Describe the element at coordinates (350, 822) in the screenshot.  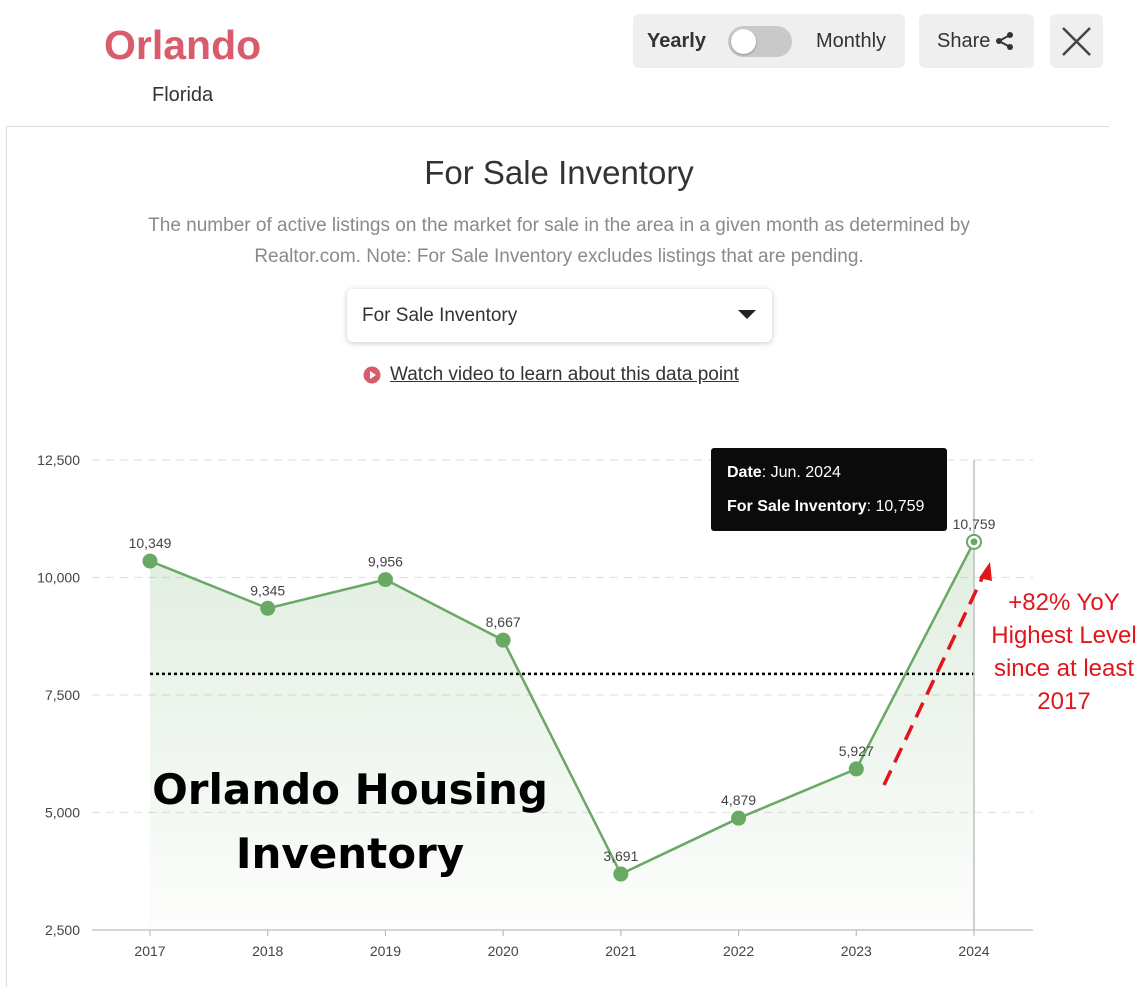
I see `overlay-title: Orlando Housing Inventory` at that location.